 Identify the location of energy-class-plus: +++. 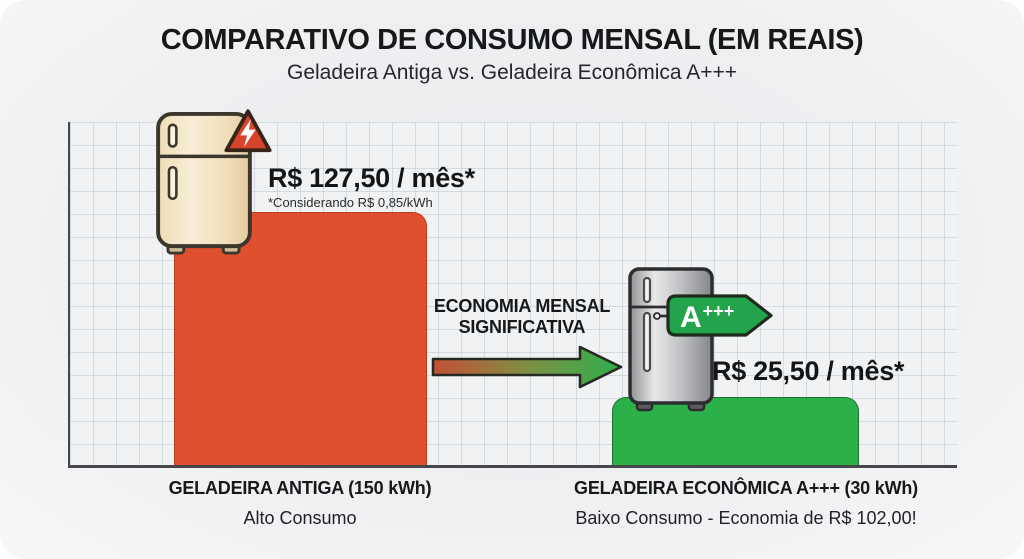
(719, 311).